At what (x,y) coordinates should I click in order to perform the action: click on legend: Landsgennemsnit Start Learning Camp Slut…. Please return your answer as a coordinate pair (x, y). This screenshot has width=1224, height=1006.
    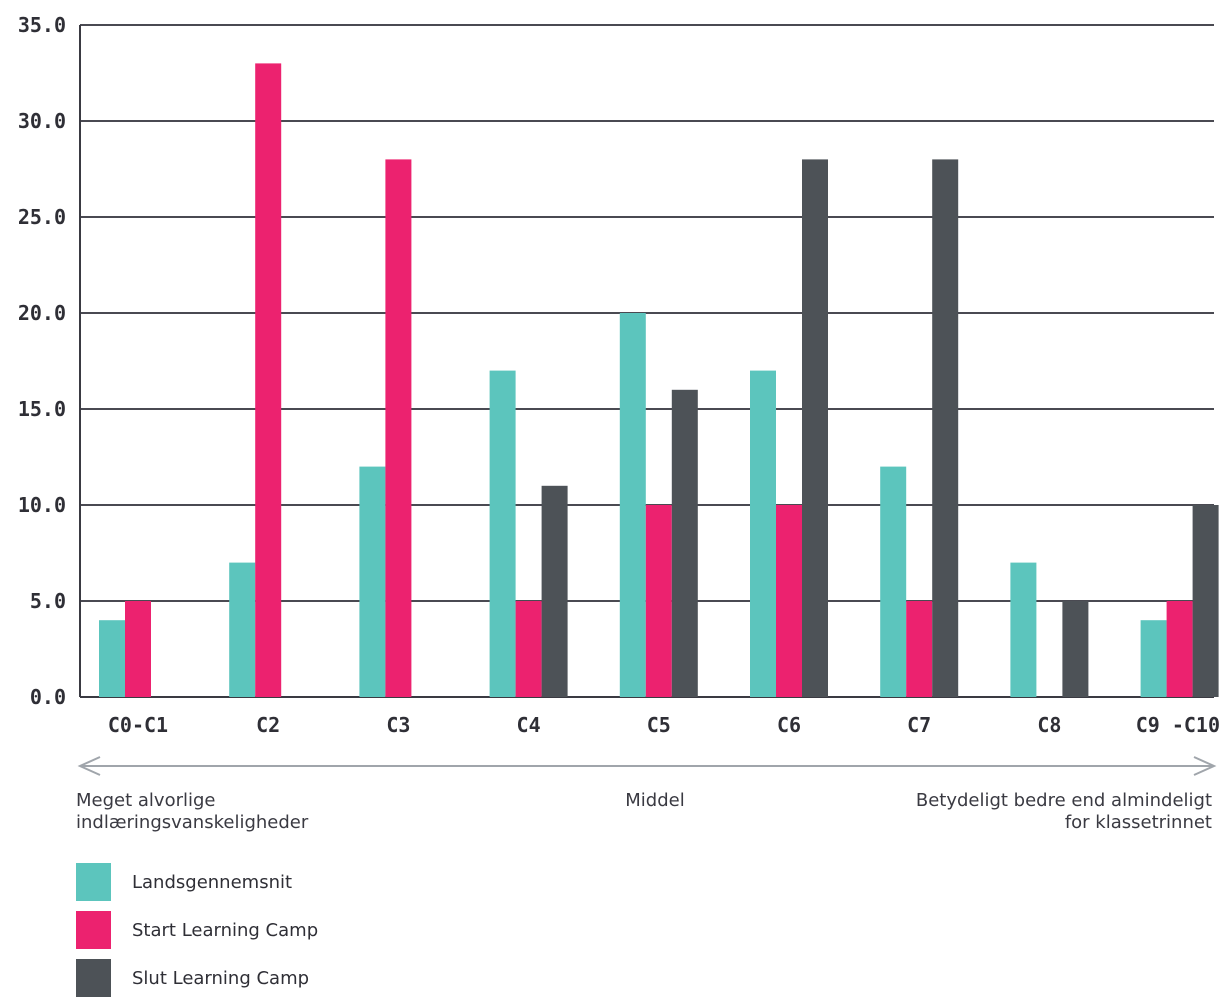
    Looking at the image, I should click on (197, 934).